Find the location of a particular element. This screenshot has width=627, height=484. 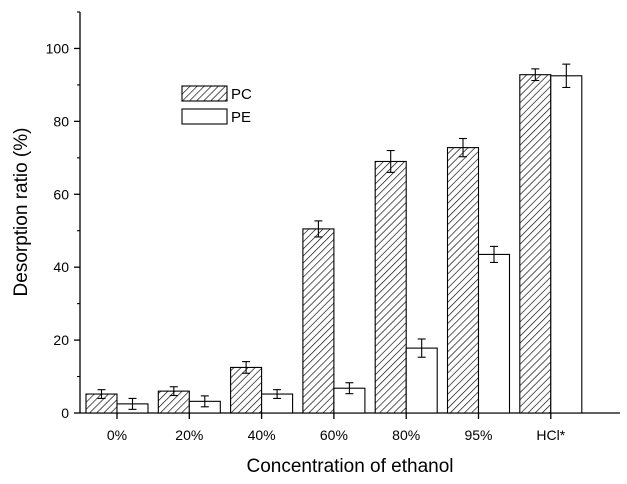

x-axis-title: Concentration of ethanol is located at coordinates (349, 466).